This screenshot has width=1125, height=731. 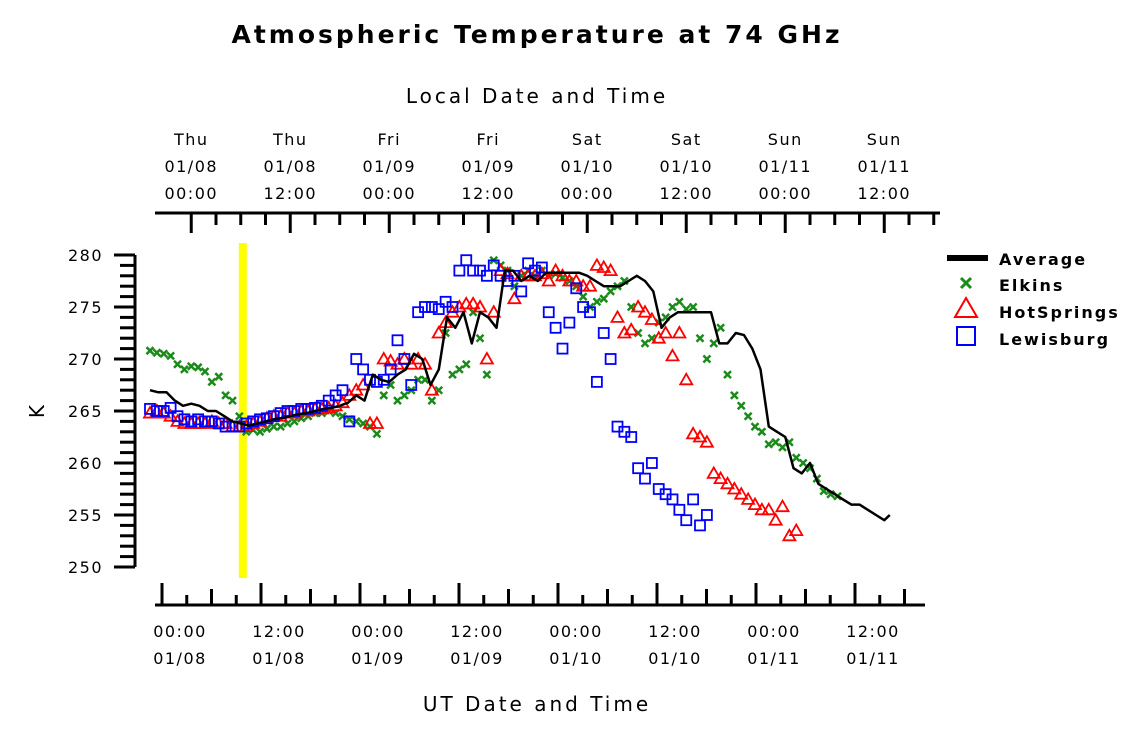 What do you see at coordinates (966, 307) in the screenshot?
I see `legend-triangle-swatch` at bounding box center [966, 307].